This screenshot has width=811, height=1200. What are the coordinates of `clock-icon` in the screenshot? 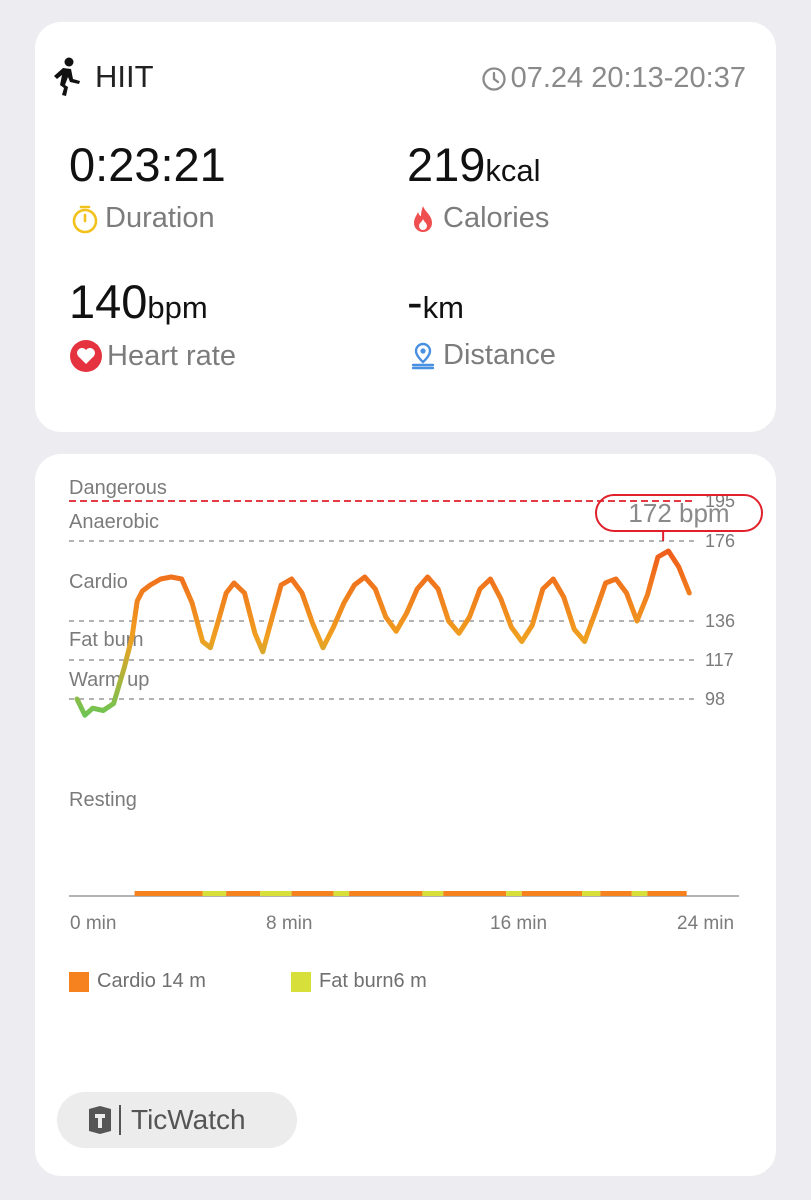 It's located at (493, 78).